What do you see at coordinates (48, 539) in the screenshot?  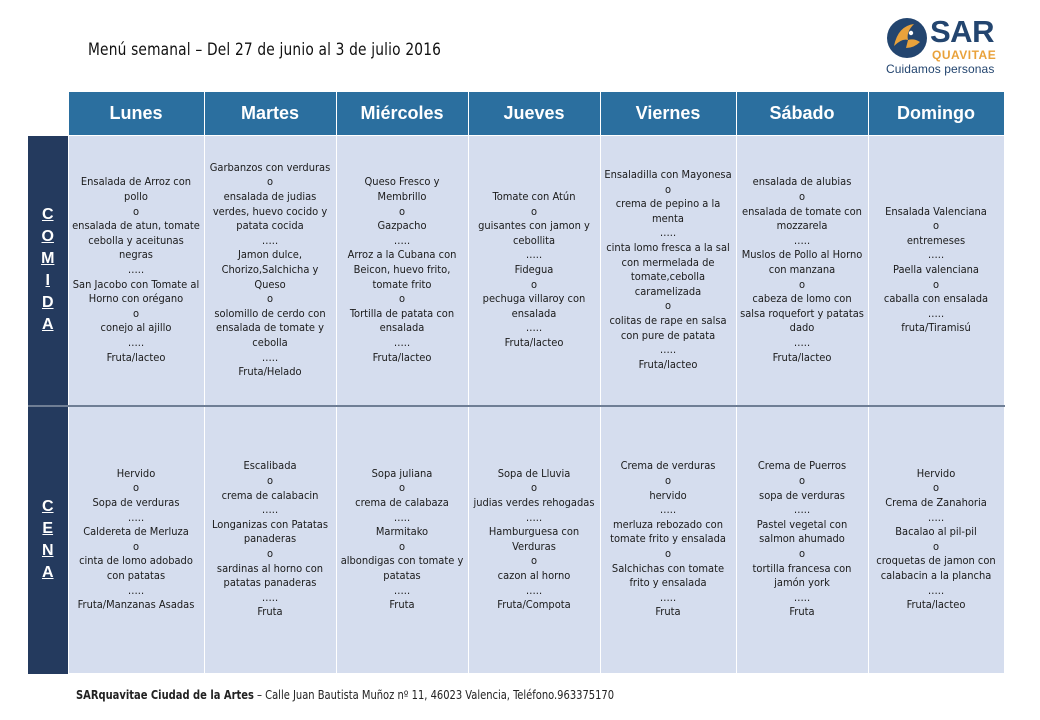 I see `cena-label: C E N A` at bounding box center [48, 539].